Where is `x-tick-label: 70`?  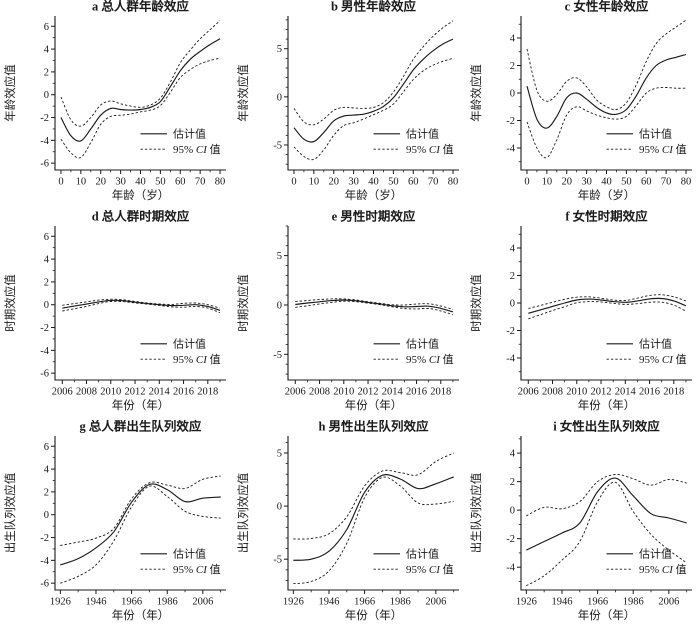 x-tick-label: 70 is located at coordinates (199, 182).